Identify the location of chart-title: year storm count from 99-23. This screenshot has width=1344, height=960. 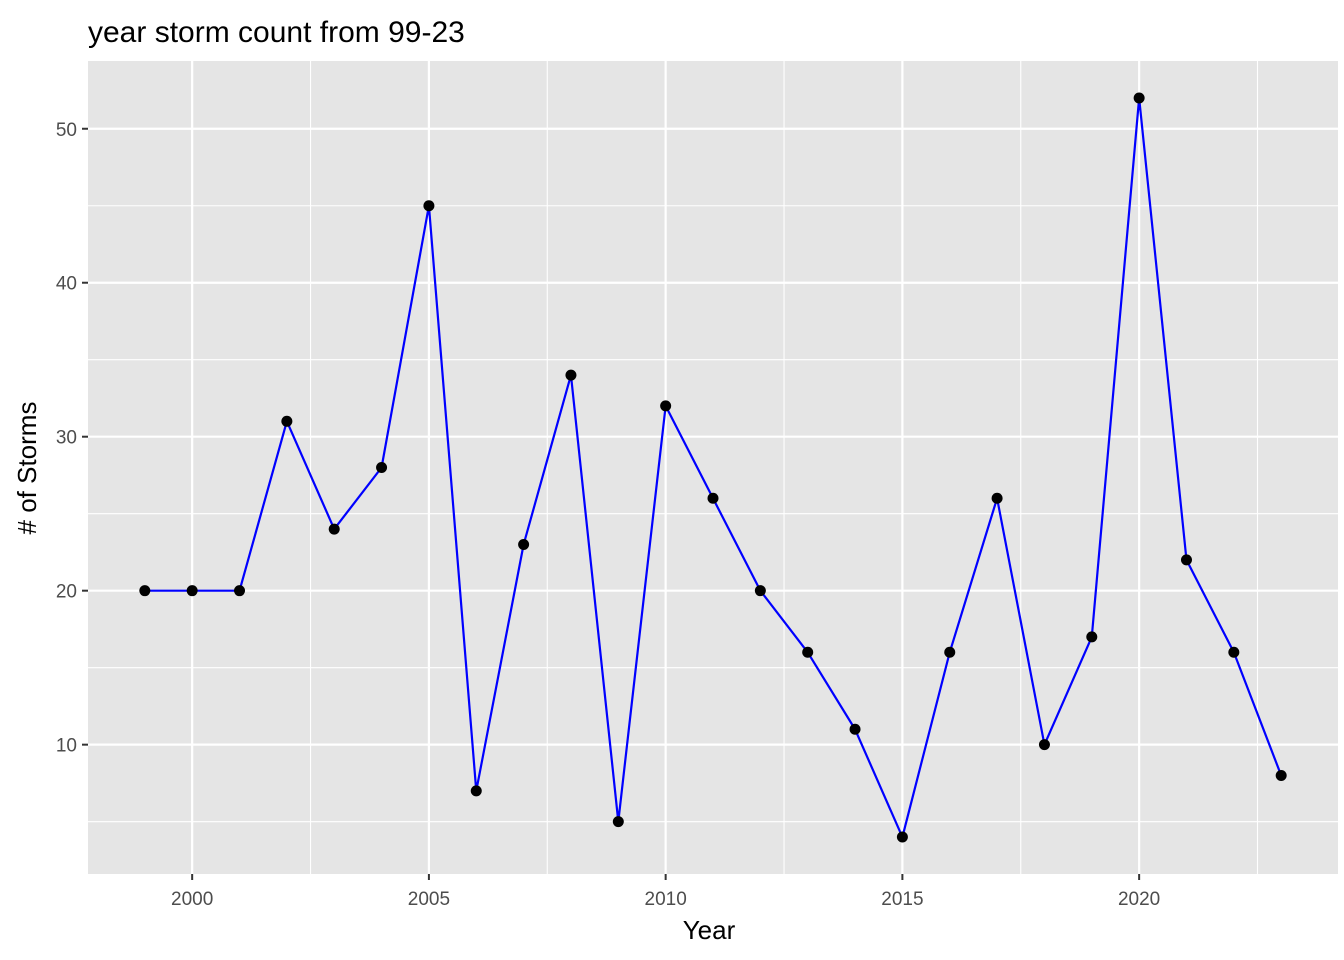
(276, 32).